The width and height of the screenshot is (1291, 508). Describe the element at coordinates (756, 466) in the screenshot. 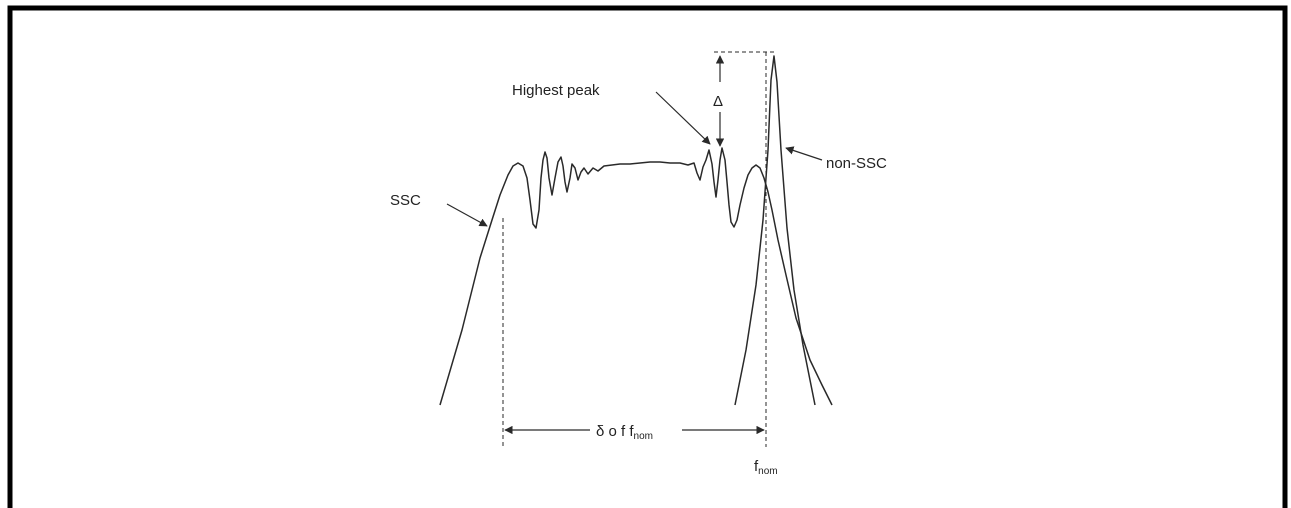

I see `fnom-label-main: f` at that location.